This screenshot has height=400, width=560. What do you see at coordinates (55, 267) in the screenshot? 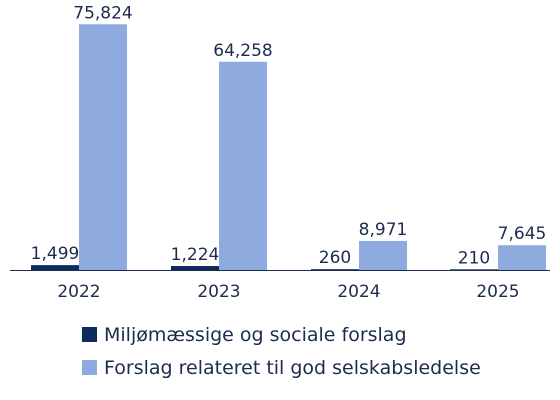
I see `bar-environmental-social-2022` at bounding box center [55, 267].